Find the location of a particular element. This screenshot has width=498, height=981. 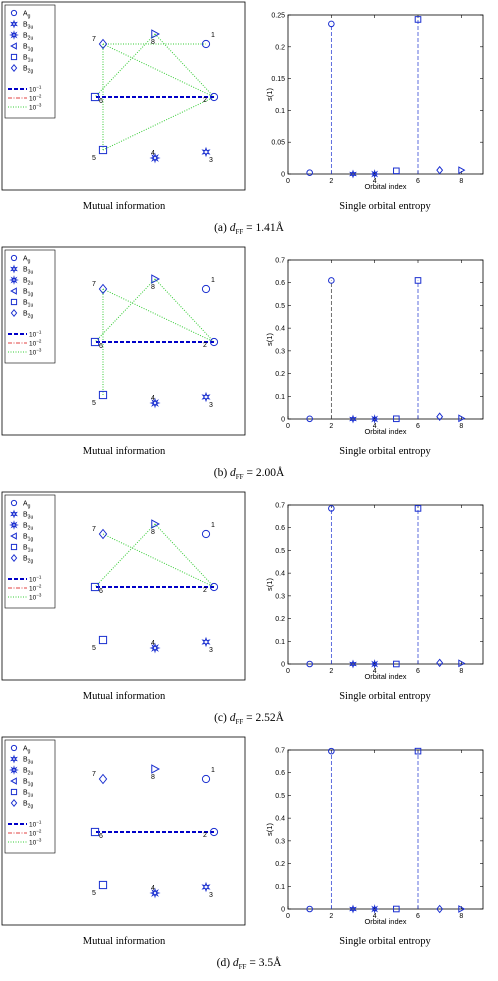

x-tick-label: 6 is located at coordinates (418, 181).